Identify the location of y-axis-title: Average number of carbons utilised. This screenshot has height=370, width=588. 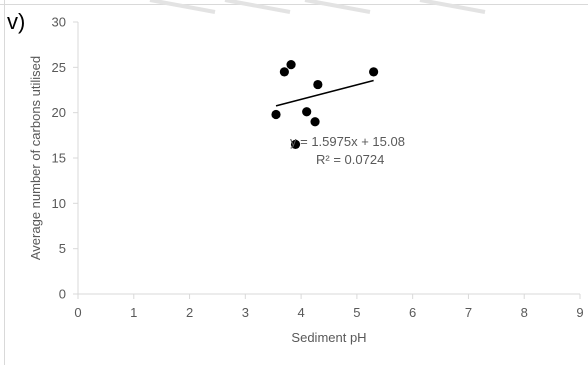
(35, 158).